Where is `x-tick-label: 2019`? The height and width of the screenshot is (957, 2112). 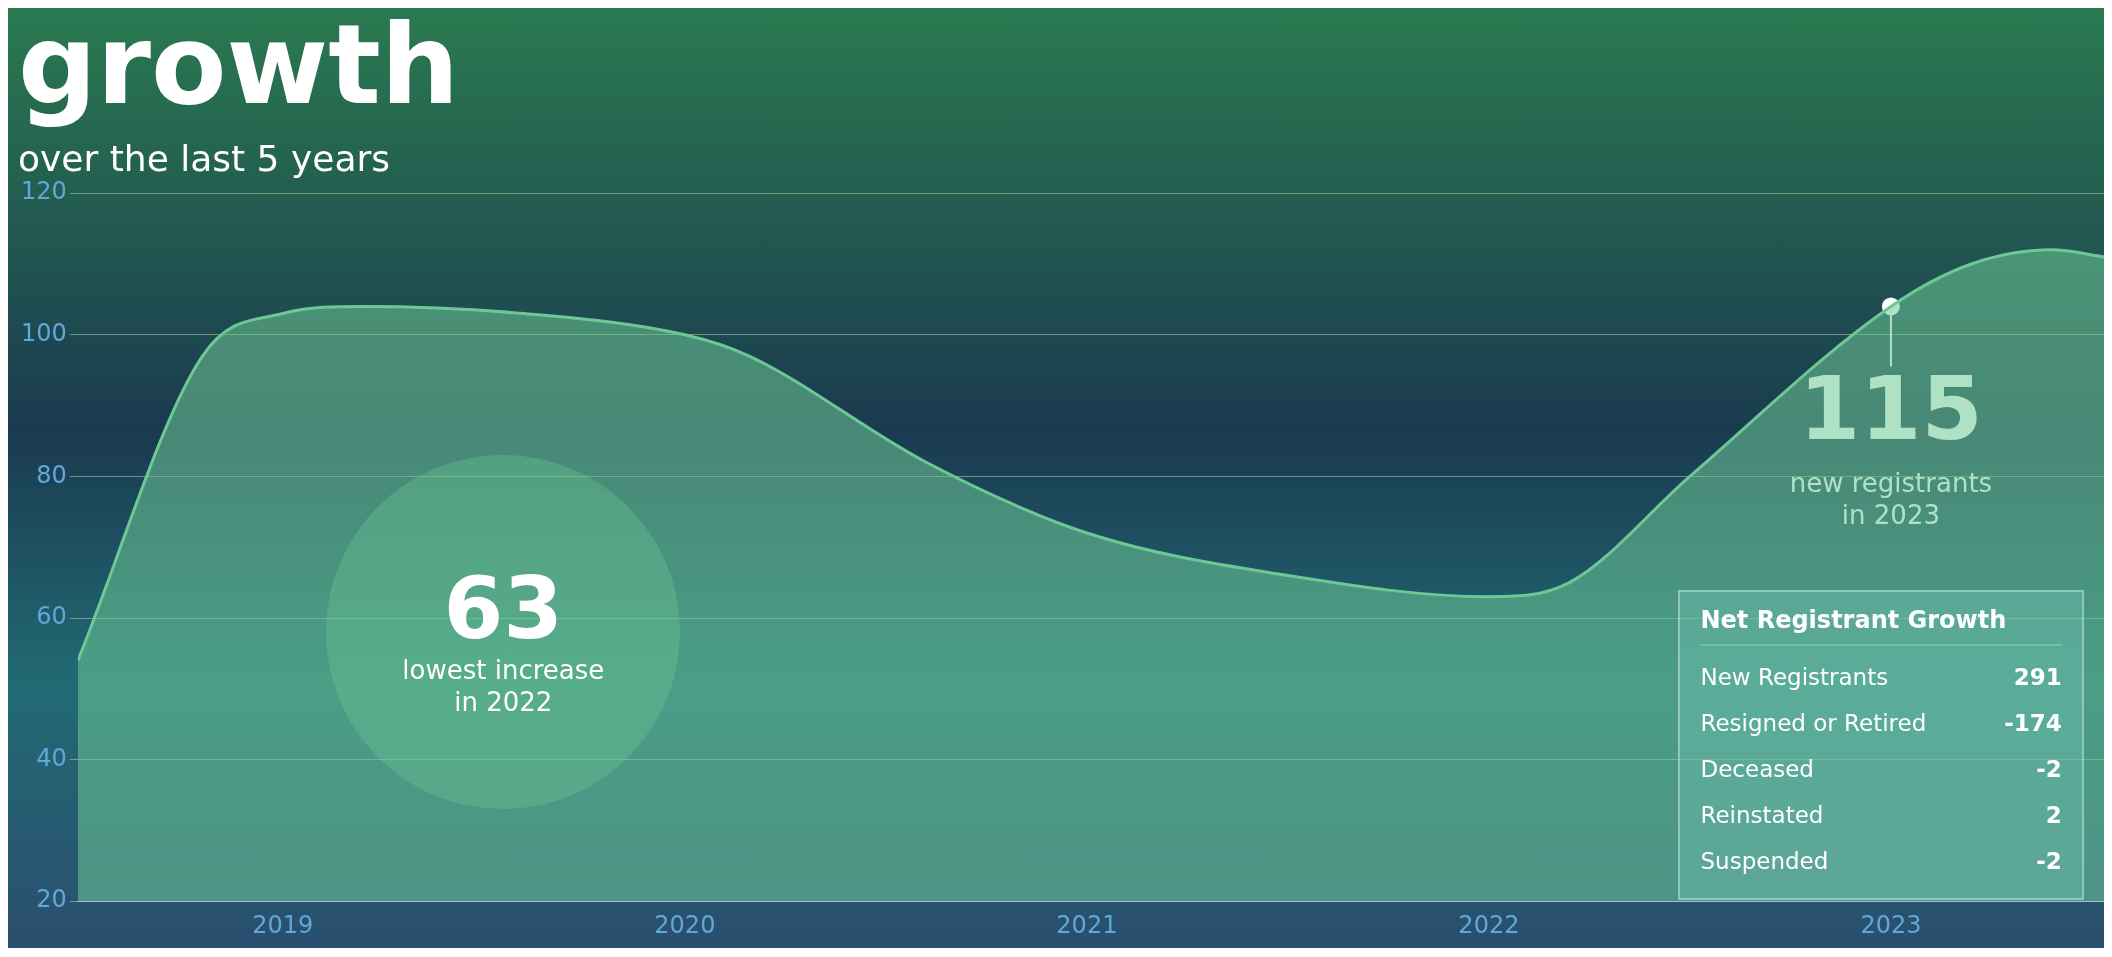
x-tick-label: 2019 is located at coordinates (283, 924).